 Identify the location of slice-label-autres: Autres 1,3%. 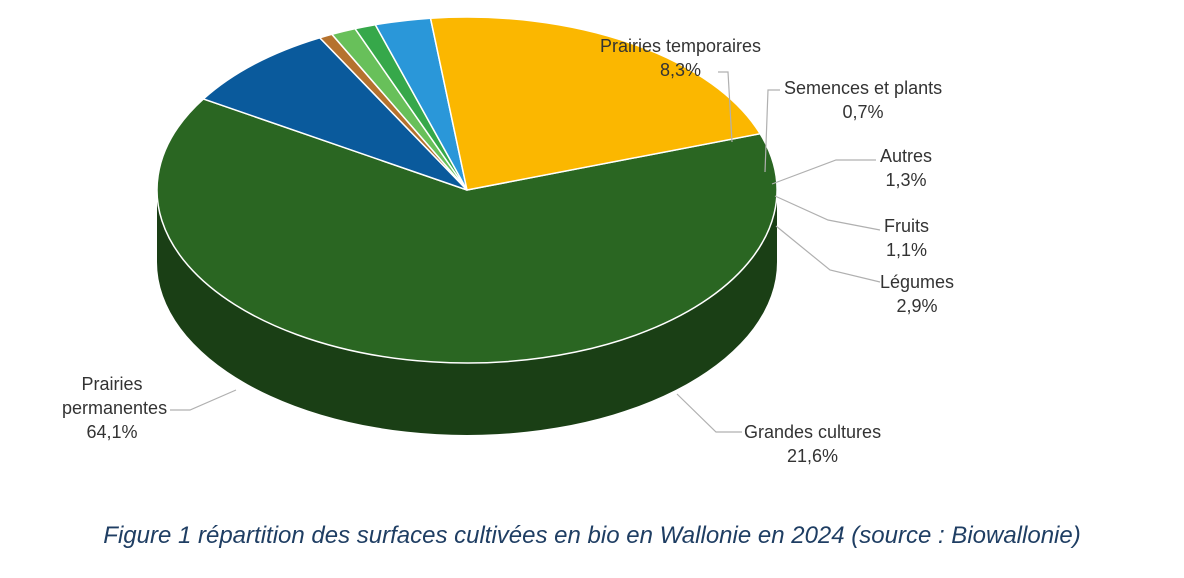
(906, 168).